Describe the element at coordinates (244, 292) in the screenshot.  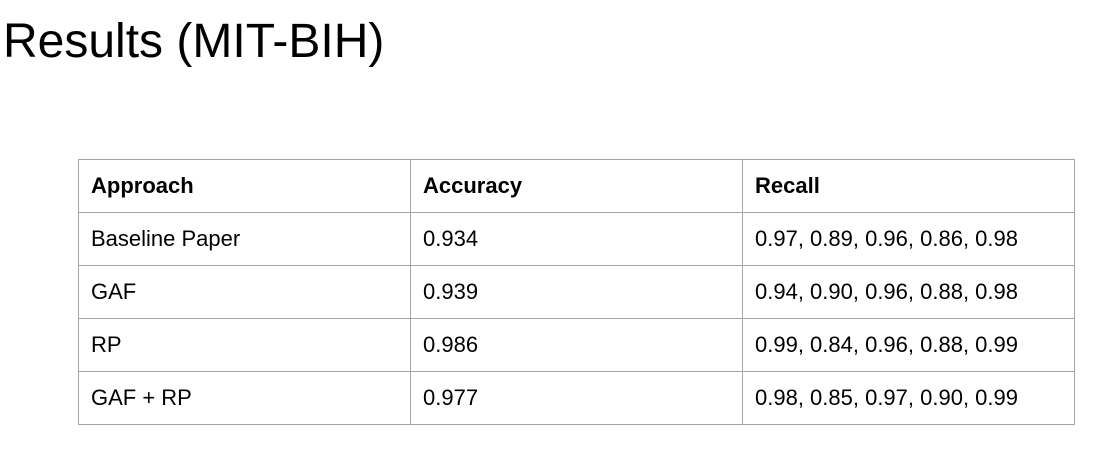
I see `approach-cell: GAF` at that location.